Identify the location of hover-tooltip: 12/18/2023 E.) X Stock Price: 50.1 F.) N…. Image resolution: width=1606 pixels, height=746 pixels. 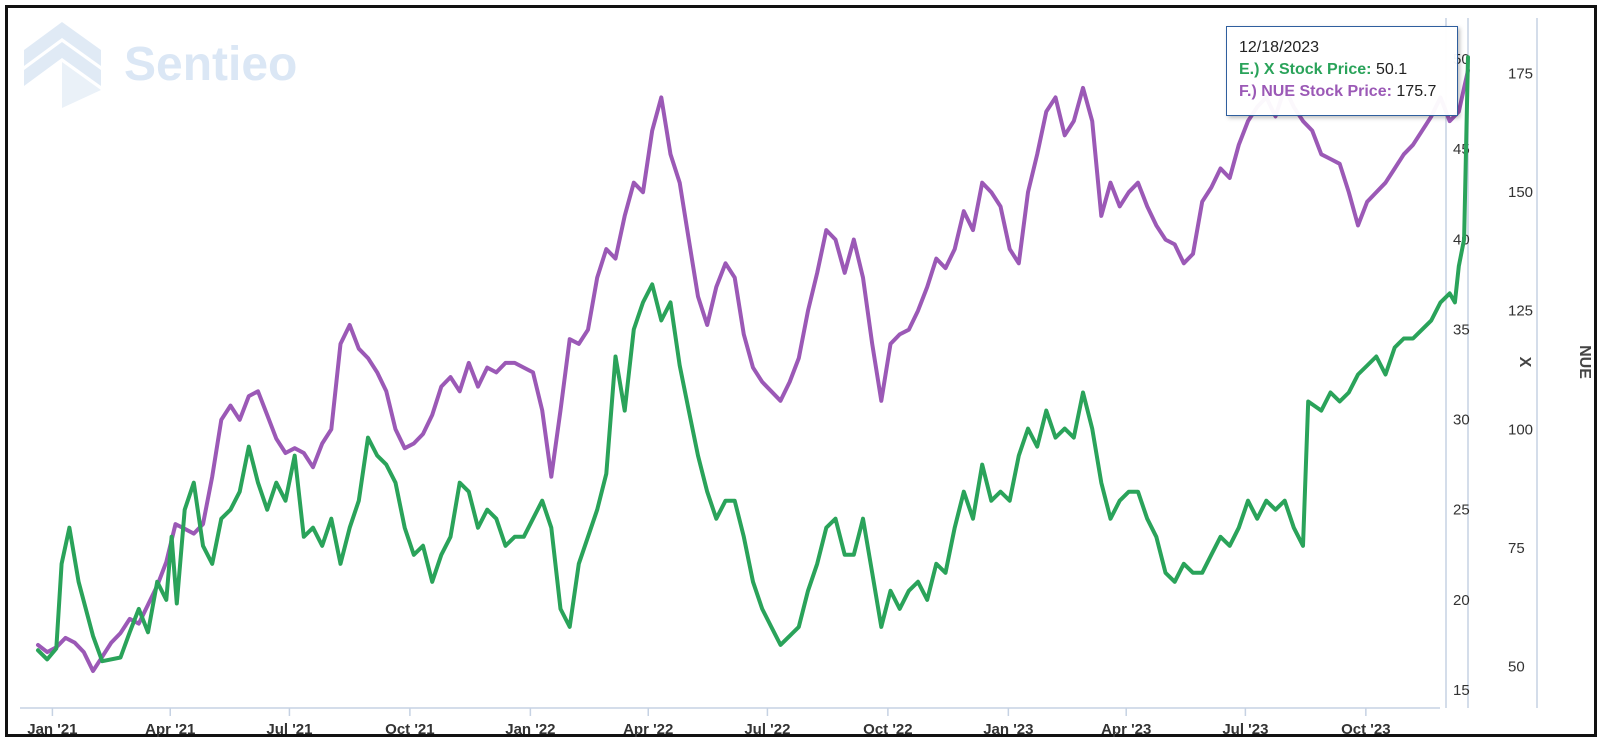
(1342, 71).